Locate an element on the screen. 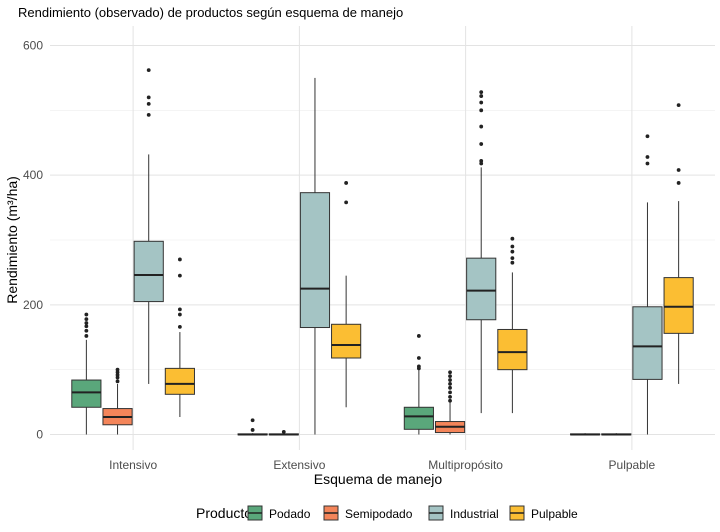 The width and height of the screenshot is (720, 532). legend-title: Producto is located at coordinates (224, 513).